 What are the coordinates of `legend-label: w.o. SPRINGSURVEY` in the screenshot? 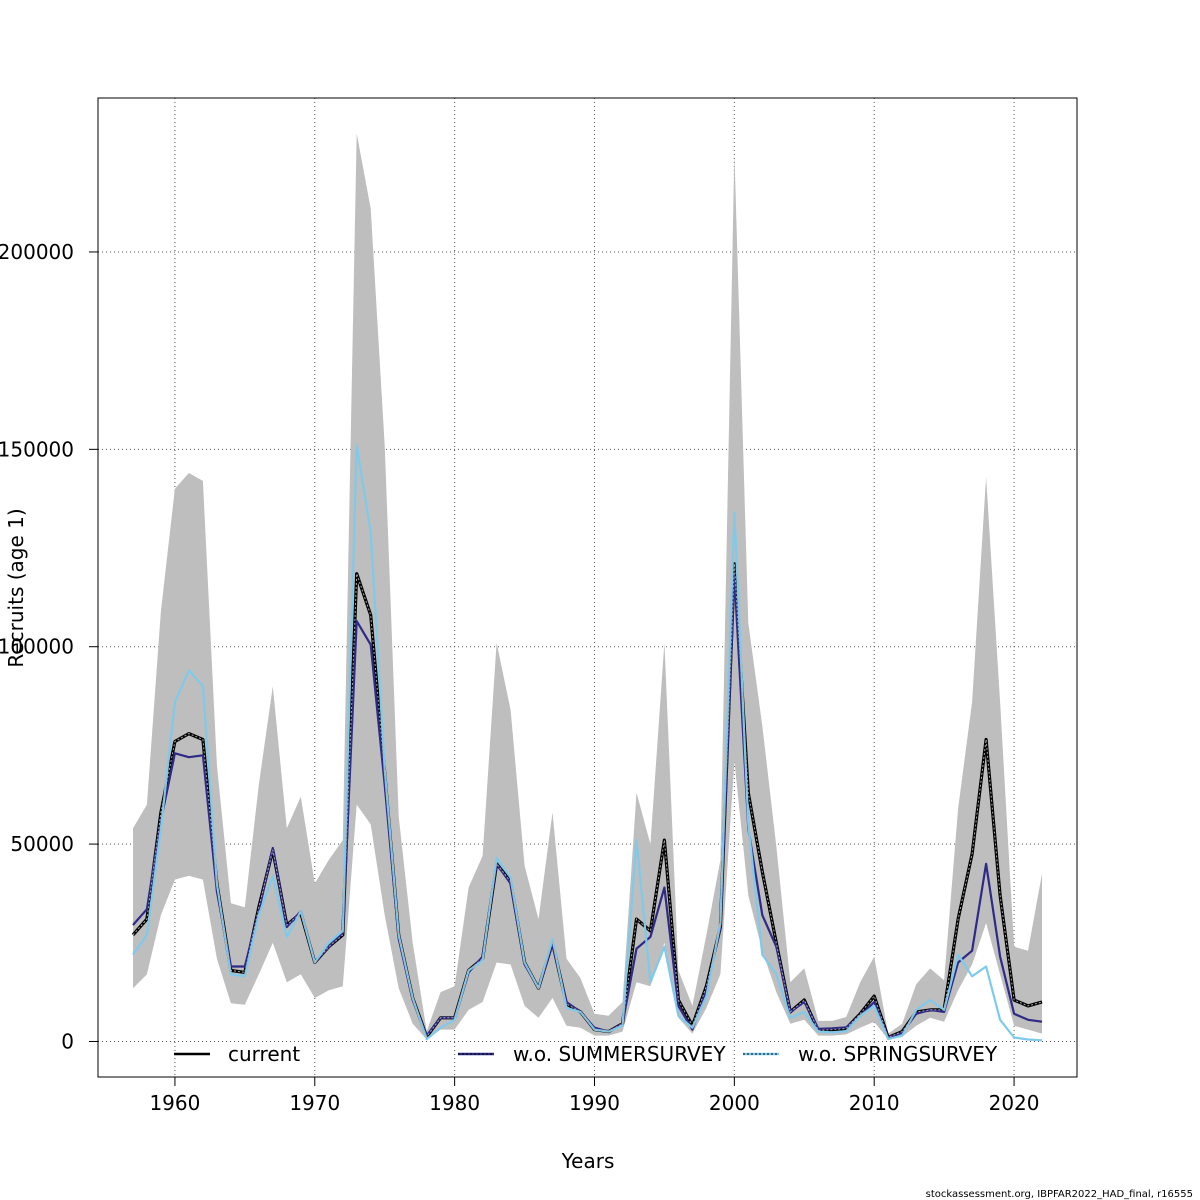 It's located at (898, 1054).